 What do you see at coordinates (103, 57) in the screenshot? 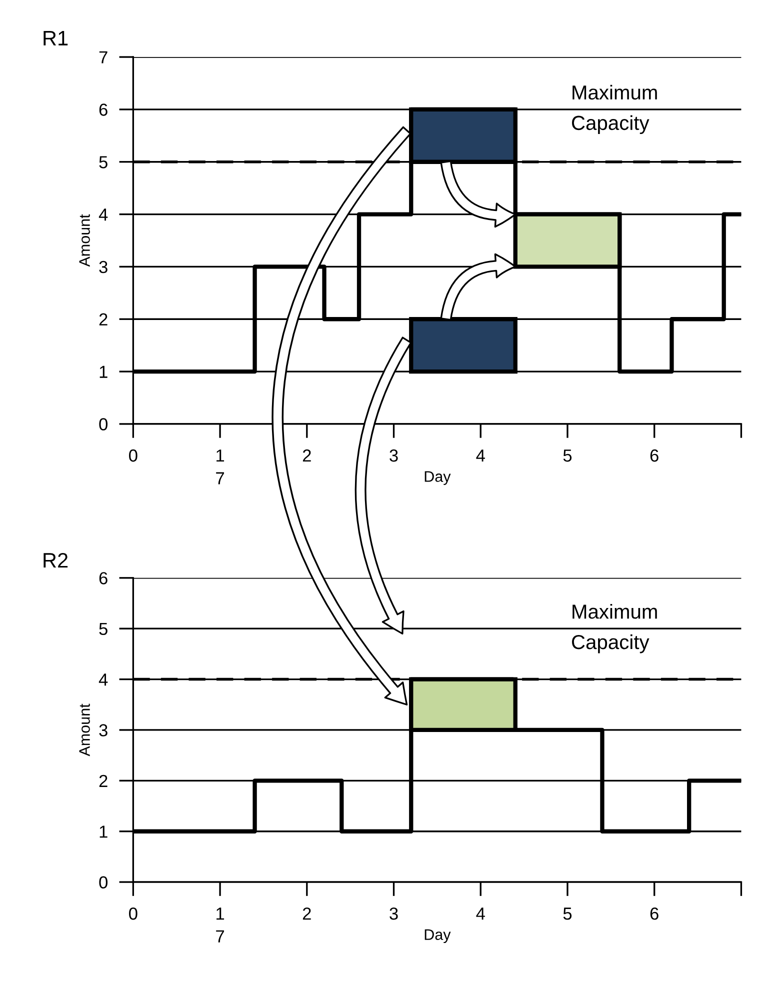
I see `y-tick-label: 7` at bounding box center [103, 57].